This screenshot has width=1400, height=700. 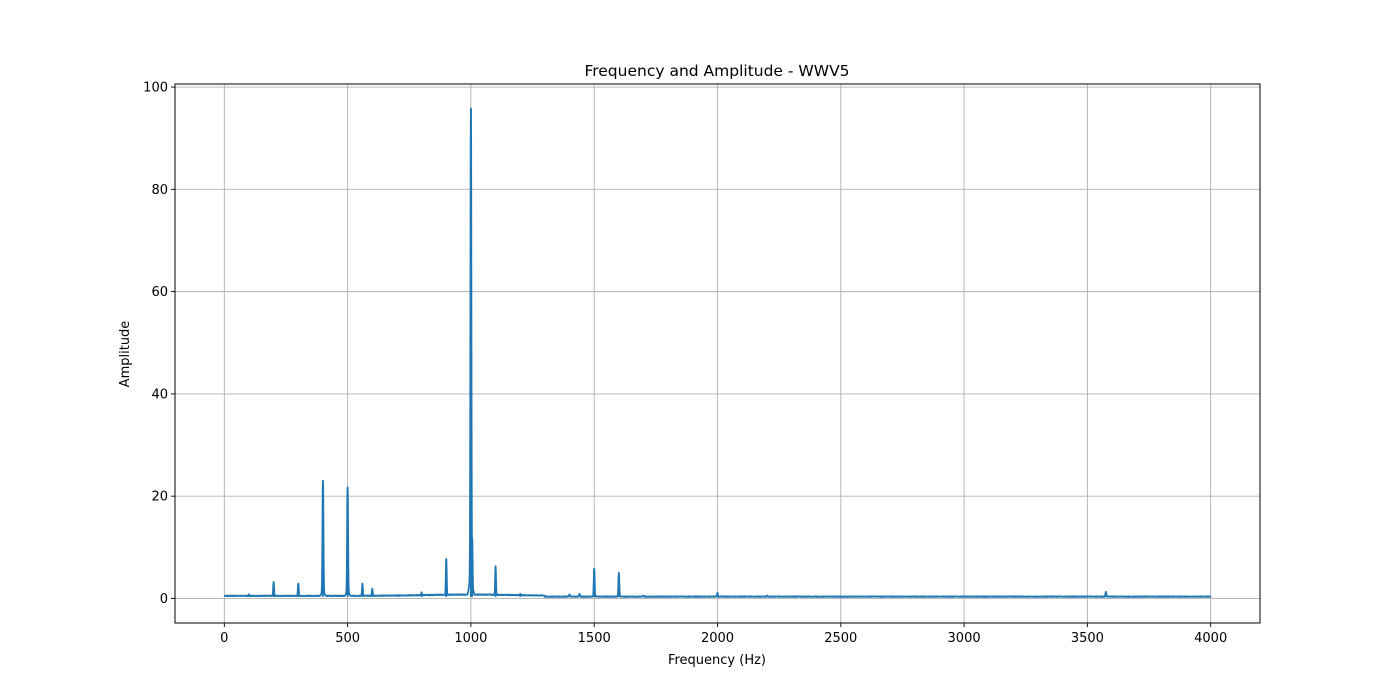 What do you see at coordinates (1087, 638) in the screenshot?
I see `x-tick-label: 3500` at bounding box center [1087, 638].